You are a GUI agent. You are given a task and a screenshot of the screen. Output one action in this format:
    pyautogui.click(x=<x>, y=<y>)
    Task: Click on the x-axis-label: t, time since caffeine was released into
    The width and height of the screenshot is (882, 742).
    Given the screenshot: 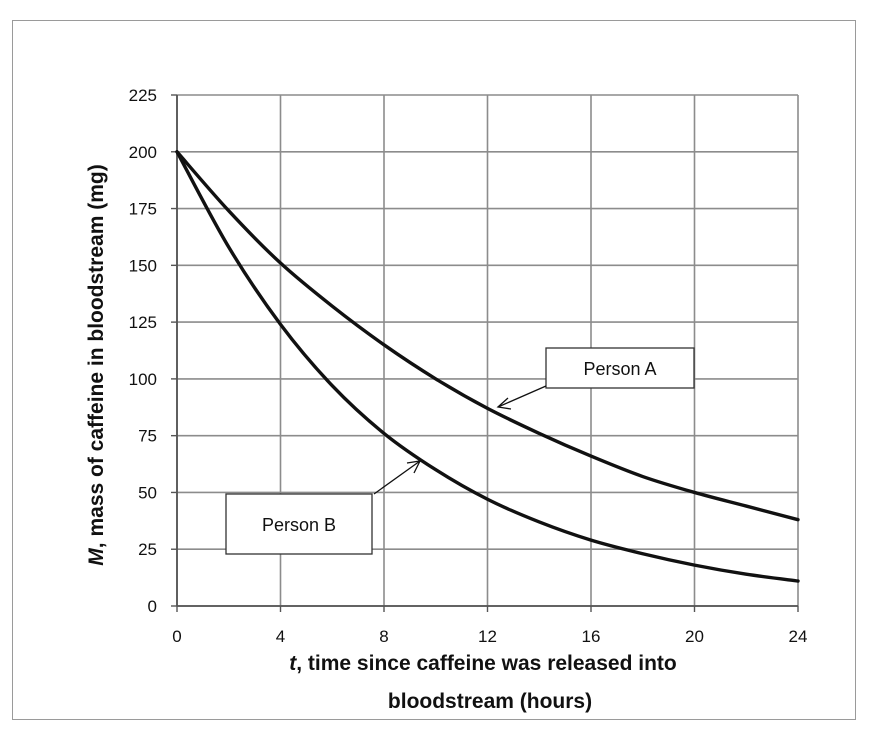 What is the action you would take?
    pyautogui.click(x=483, y=663)
    